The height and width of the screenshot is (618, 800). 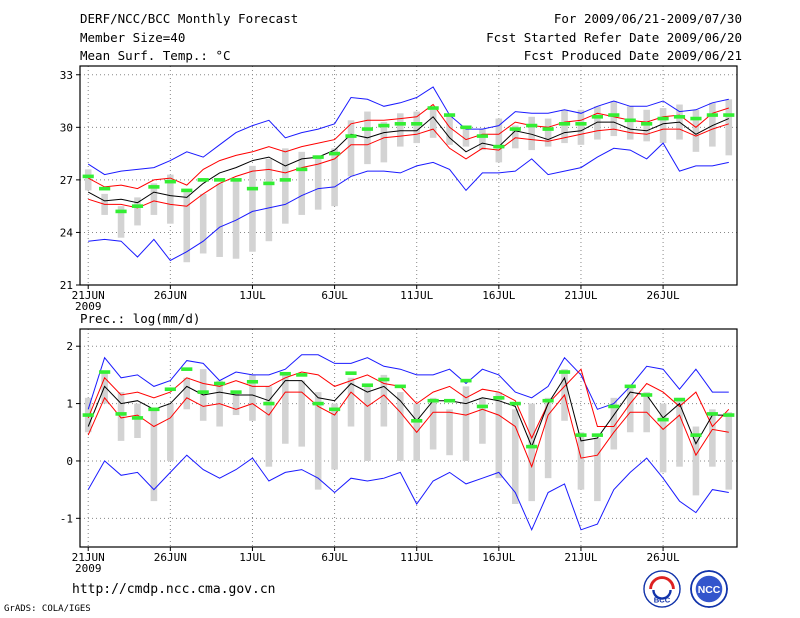 What do you see at coordinates (88, 568) in the screenshot?
I see `precip-x-year-label: 2009` at bounding box center [88, 568].